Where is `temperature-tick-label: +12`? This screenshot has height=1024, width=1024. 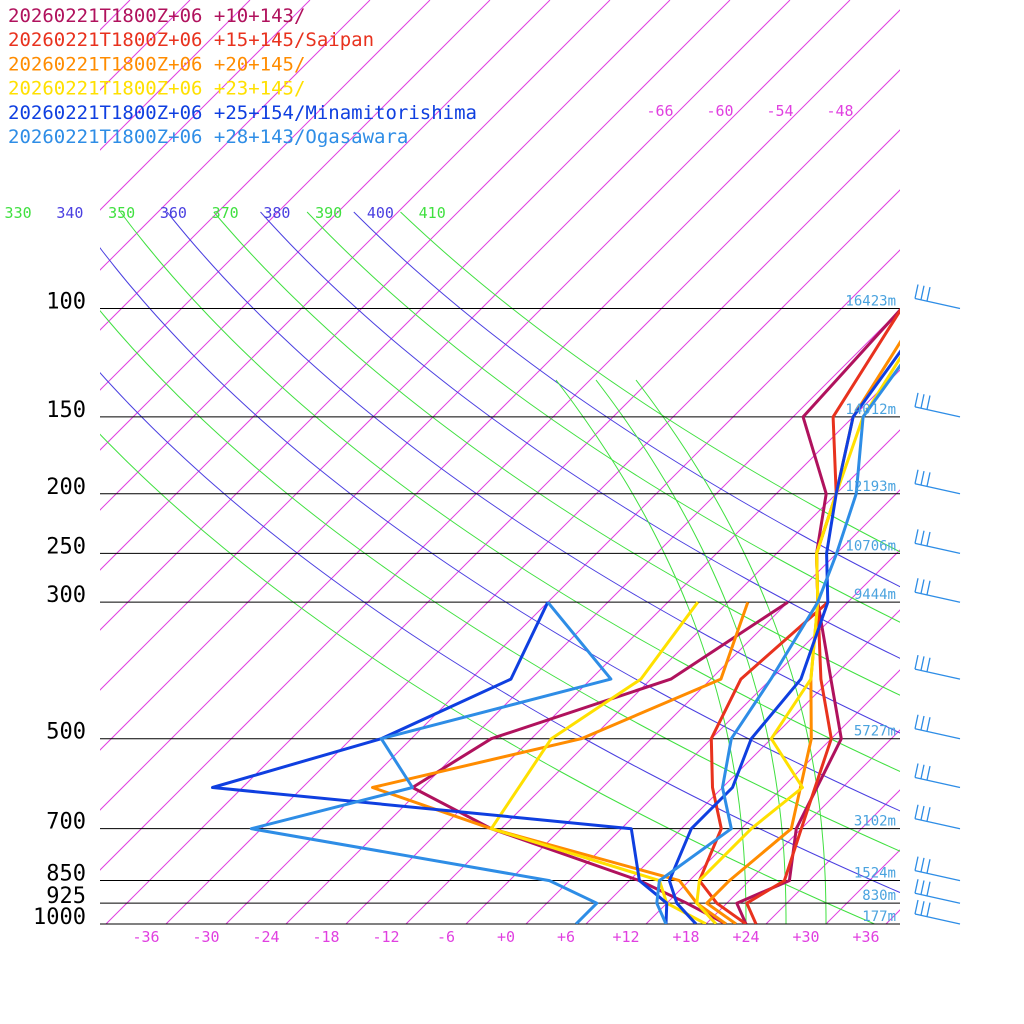
temperature-tick-label: +12 is located at coordinates (625, 937).